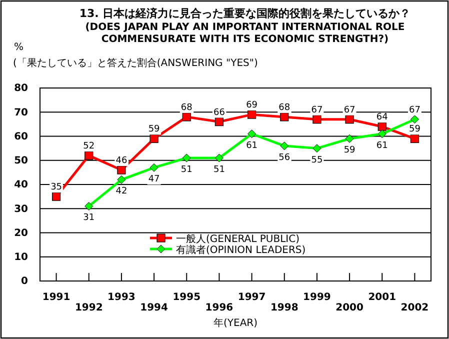 This screenshot has width=449, height=339. Describe the element at coordinates (88, 308) in the screenshot. I see `x-tick-label: 1992` at that location.